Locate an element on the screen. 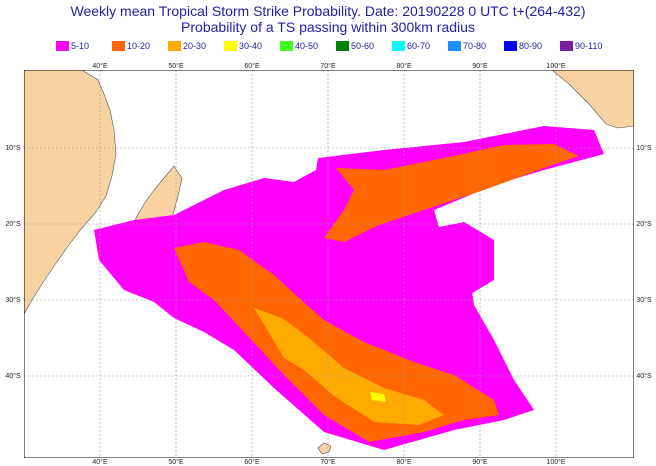 The image size is (656, 466). legend-label: 30-40 is located at coordinates (251, 46).